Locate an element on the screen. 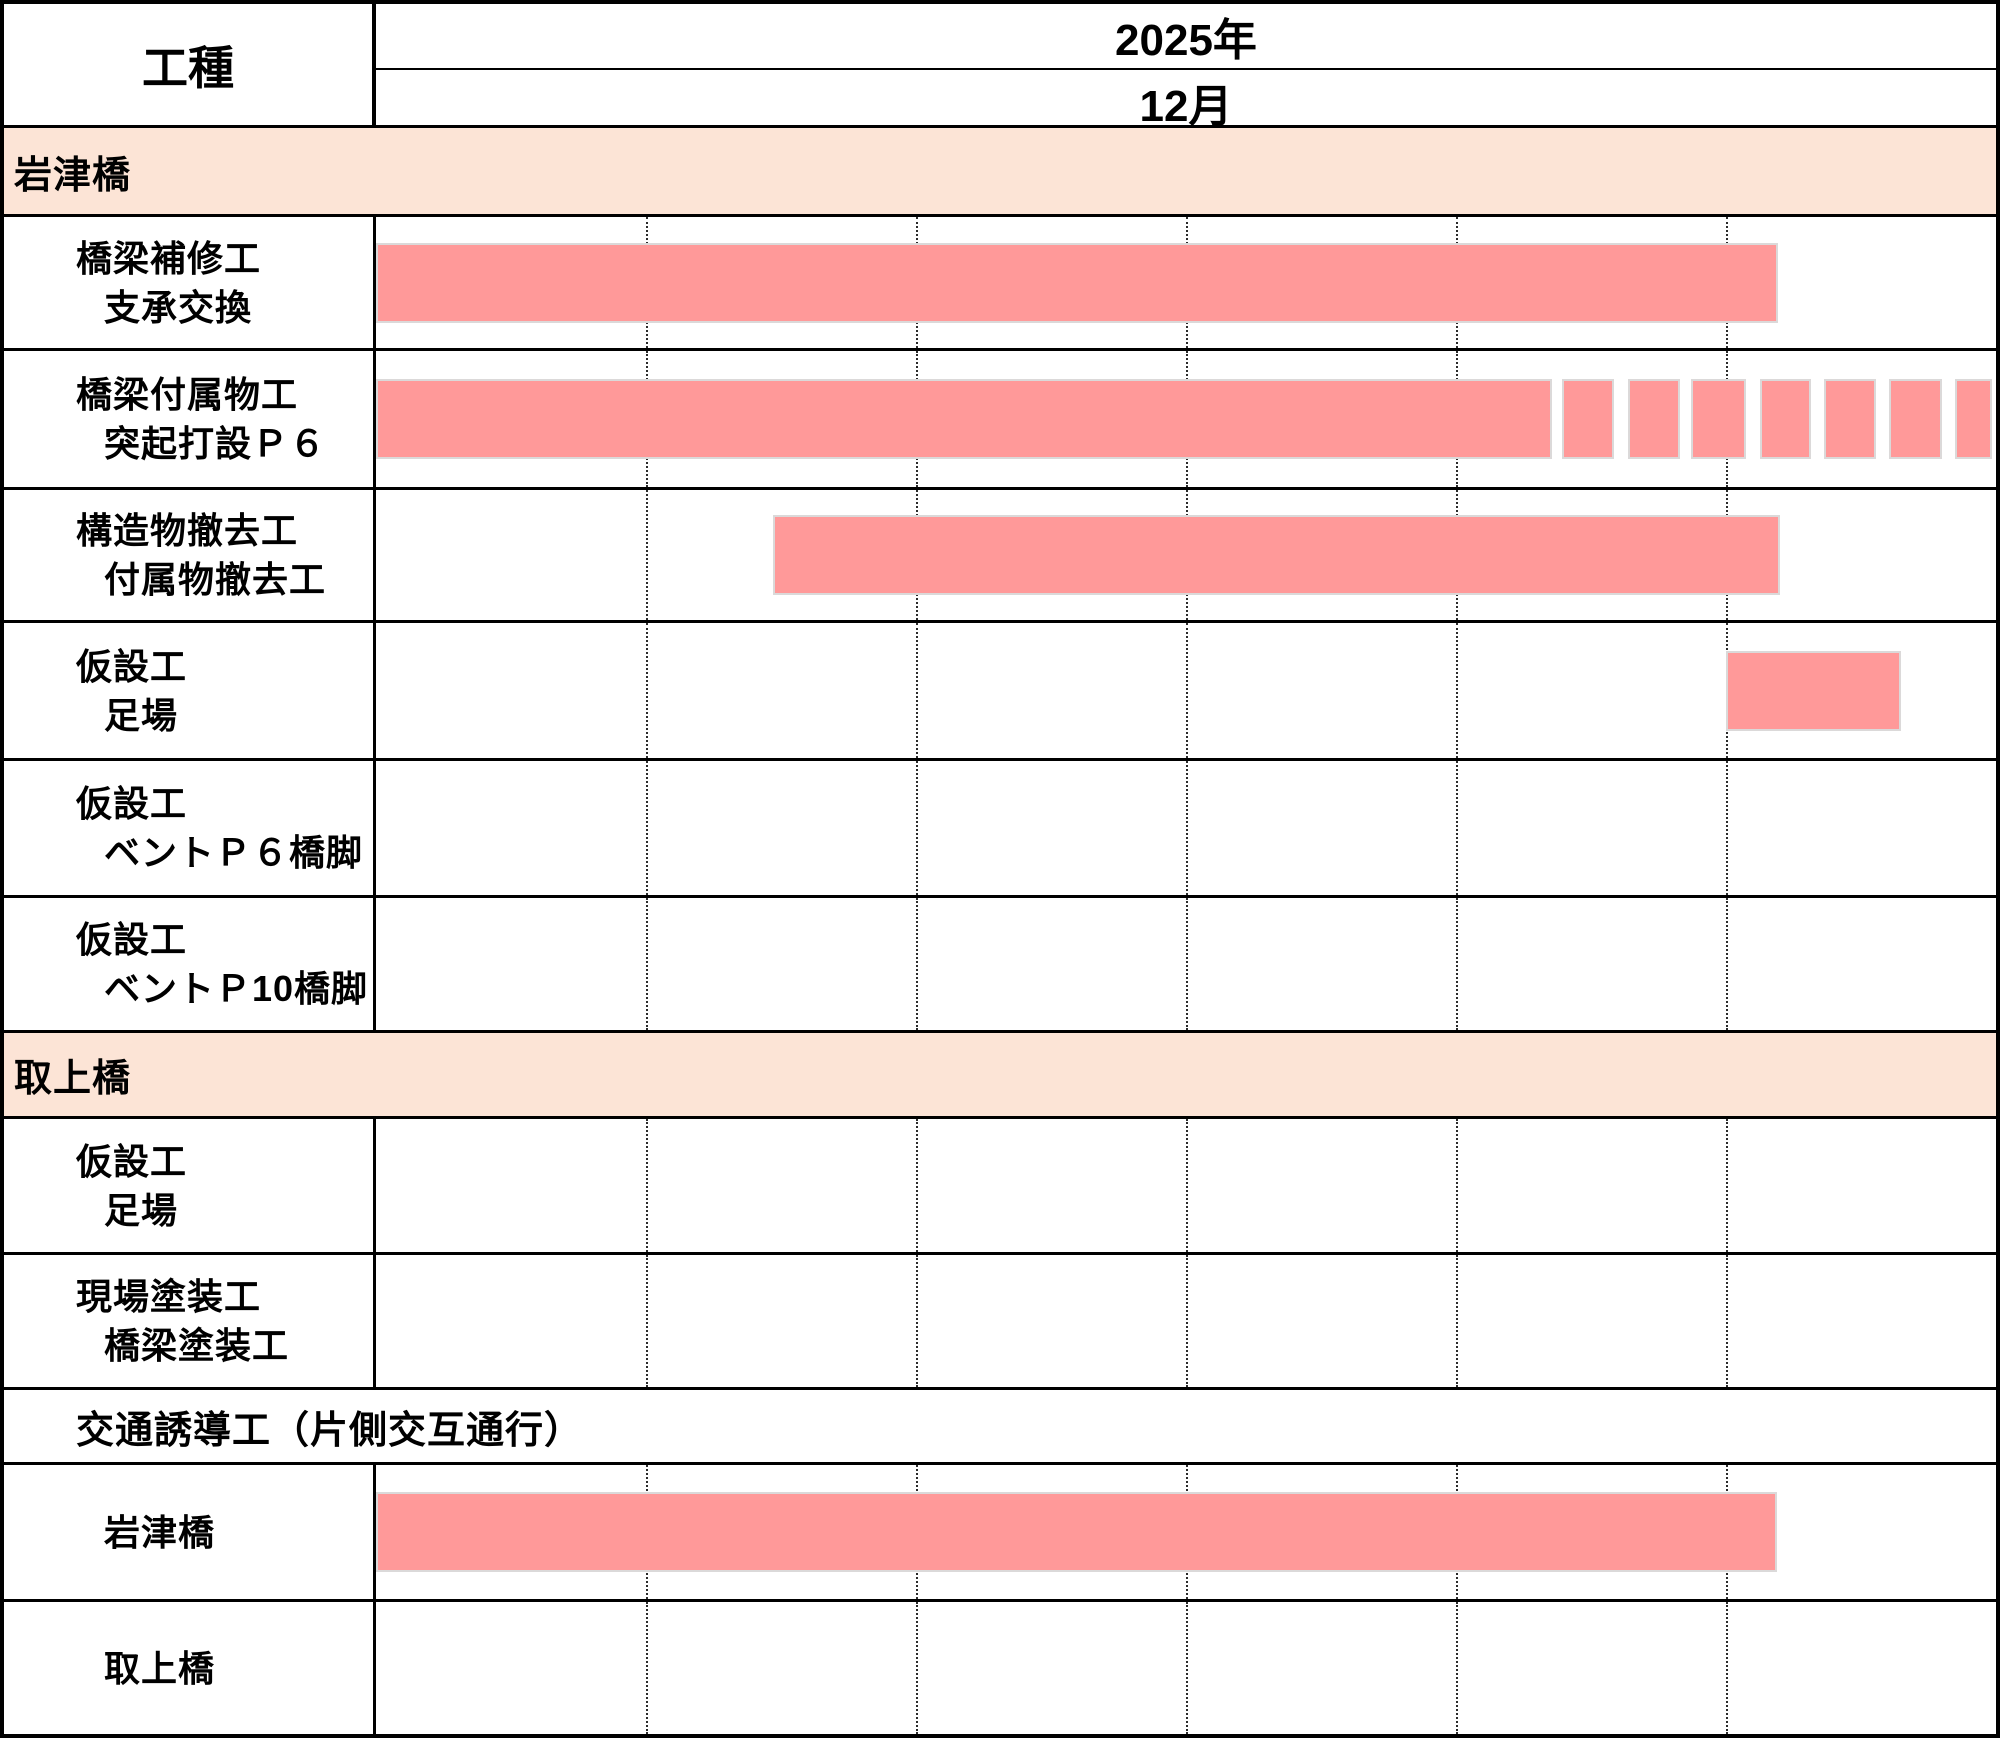  task-label-cell: 橋梁付属物工 突起打設Ｐ６ is located at coordinates (190, 419).